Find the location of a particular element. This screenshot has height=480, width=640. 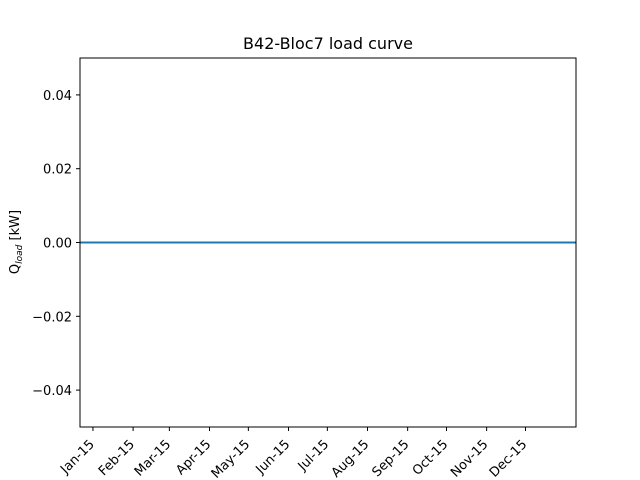

y-tick-label: 0.04 is located at coordinates (57, 96).